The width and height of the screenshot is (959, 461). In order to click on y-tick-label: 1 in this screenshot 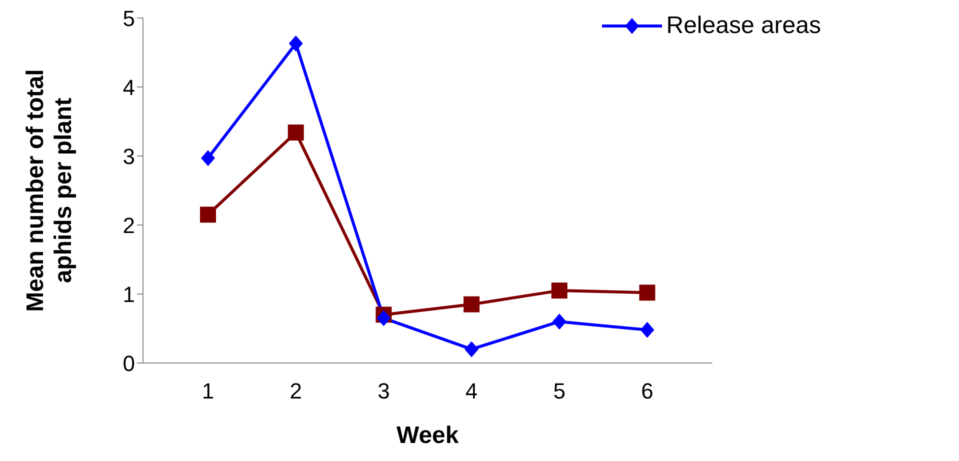, I will do `click(128, 294)`.